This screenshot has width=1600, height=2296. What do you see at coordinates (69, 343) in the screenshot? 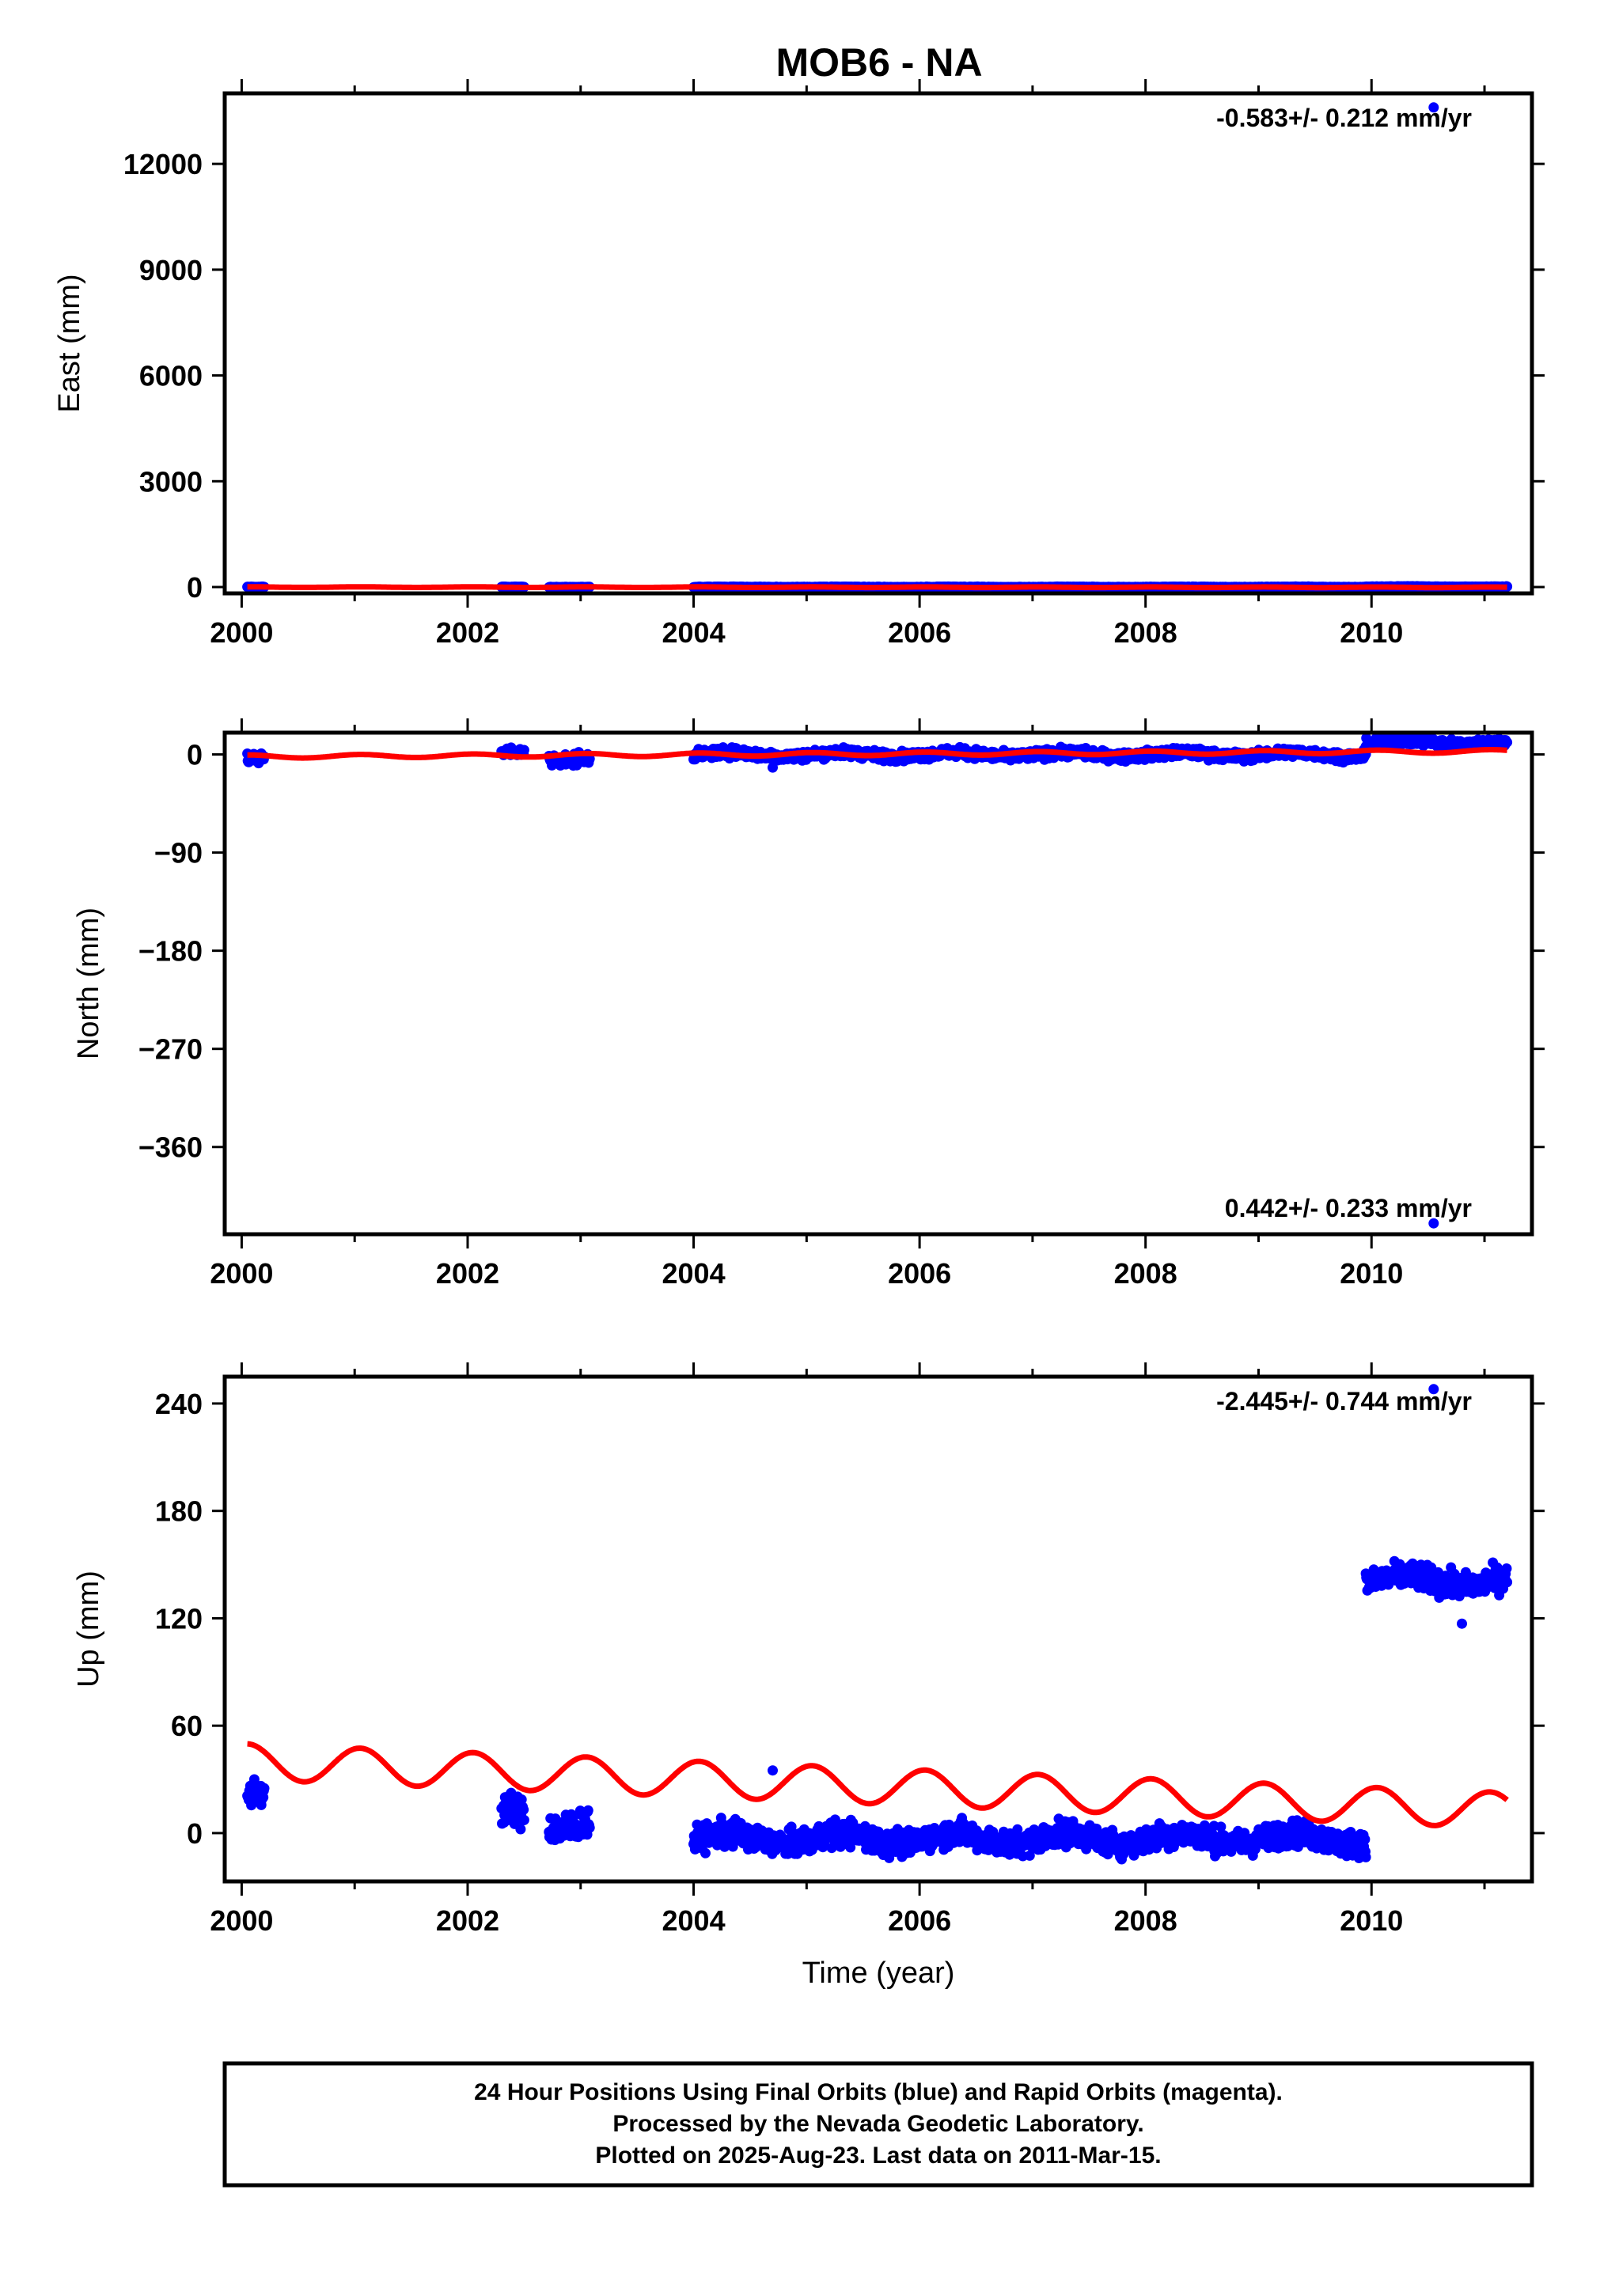
I see `y-axis-label: East (mm)` at bounding box center [69, 343].